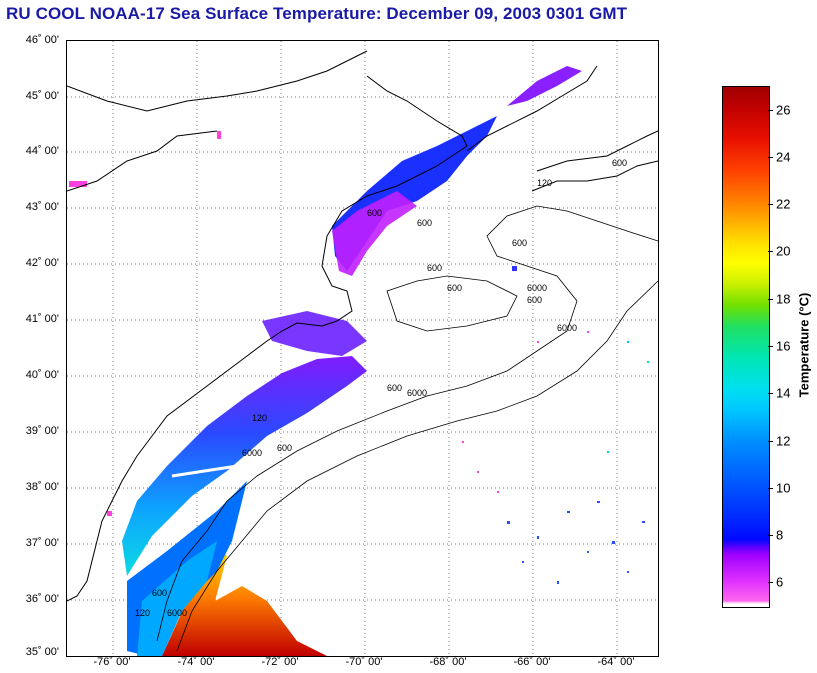 The height and width of the screenshot is (673, 817). I want to click on colorbar-tick-label: 26, so click(783, 110).